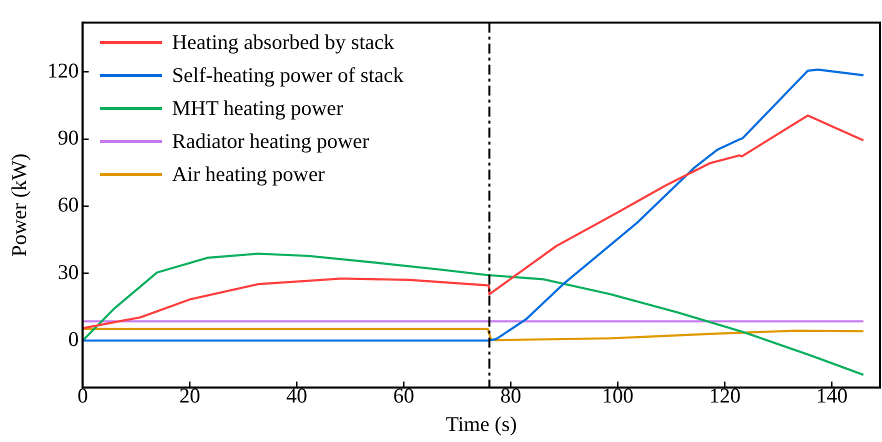  I want to click on x-tick-label: 100, so click(618, 396).